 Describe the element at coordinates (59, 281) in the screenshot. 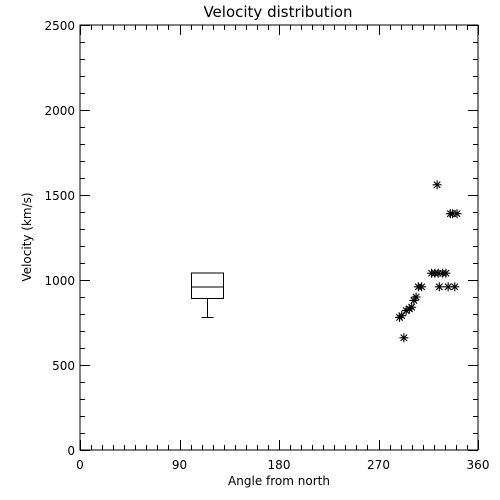

I see `y-tick-label: 1000` at that location.